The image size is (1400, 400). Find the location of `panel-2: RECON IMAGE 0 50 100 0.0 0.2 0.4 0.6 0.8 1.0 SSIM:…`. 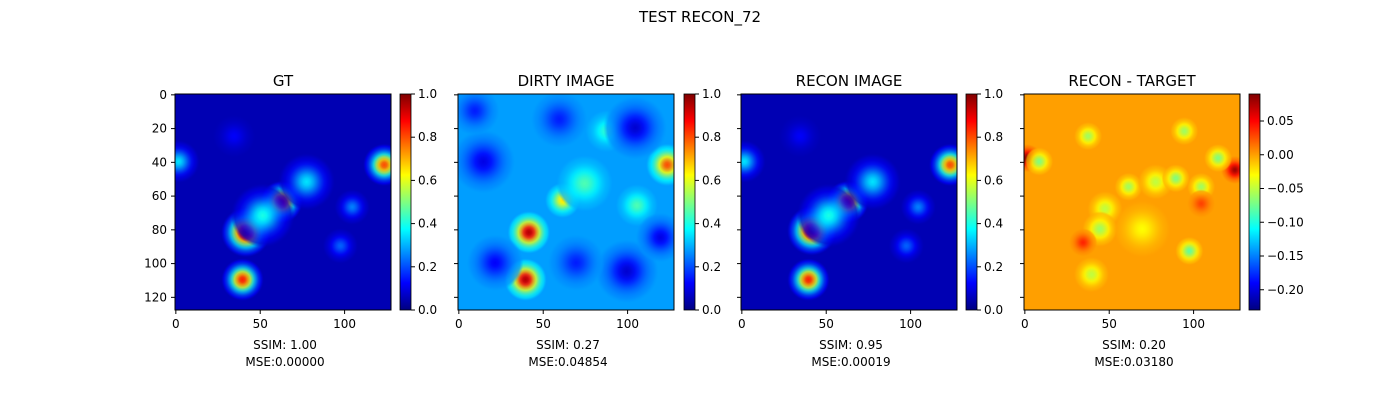

panel-2: RECON IMAGE 0 50 100 0.0 0.2 0.4 0.6 0.8 1.0 SSIM:… is located at coordinates (870, 220).